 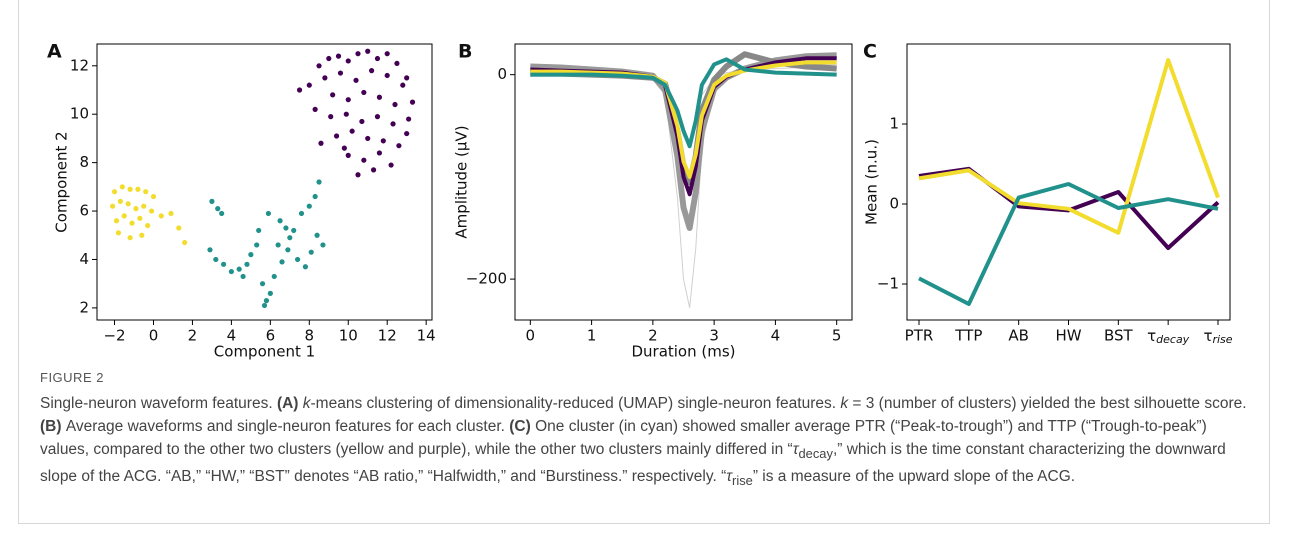 I want to click on y-tick-label: 2, so click(x=84, y=307).